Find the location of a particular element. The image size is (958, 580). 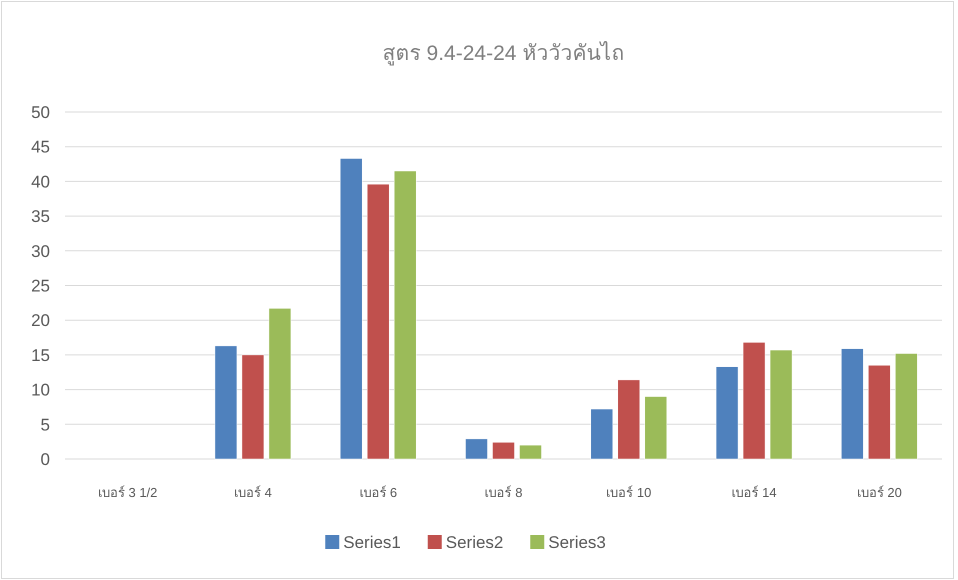

y-tick-label: 45 is located at coordinates (40, 147).